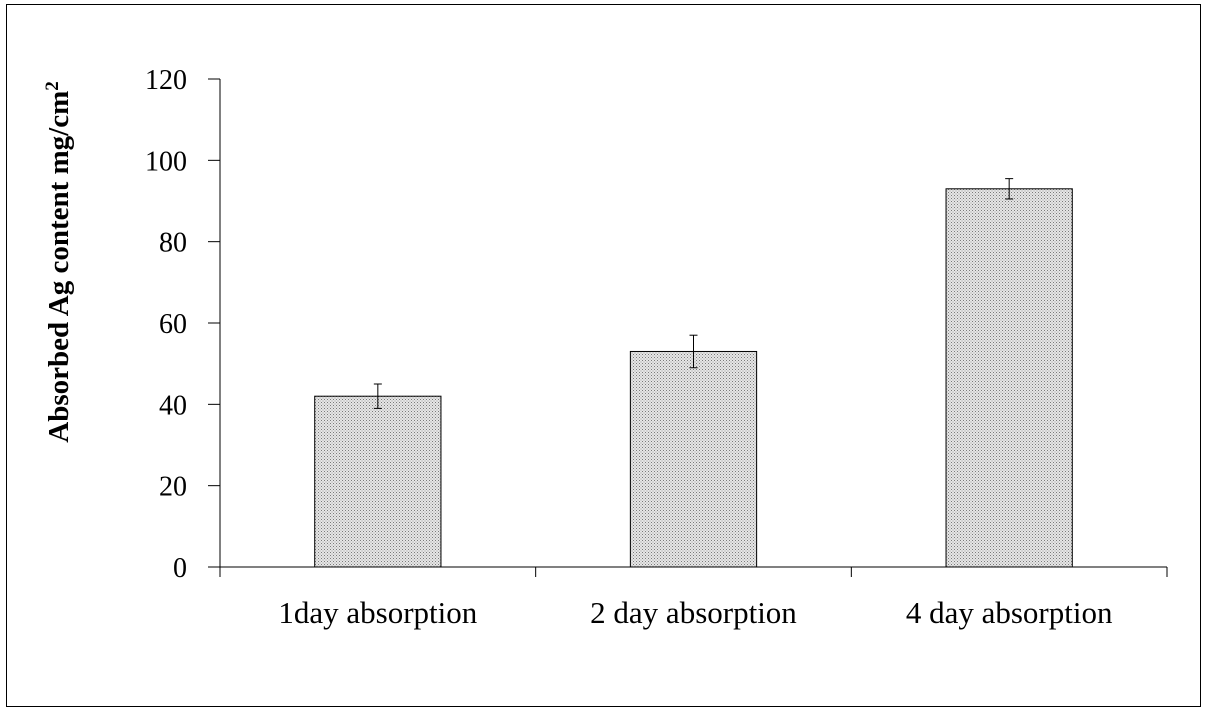  I want to click on y-tick-label: 60, so click(173, 324).